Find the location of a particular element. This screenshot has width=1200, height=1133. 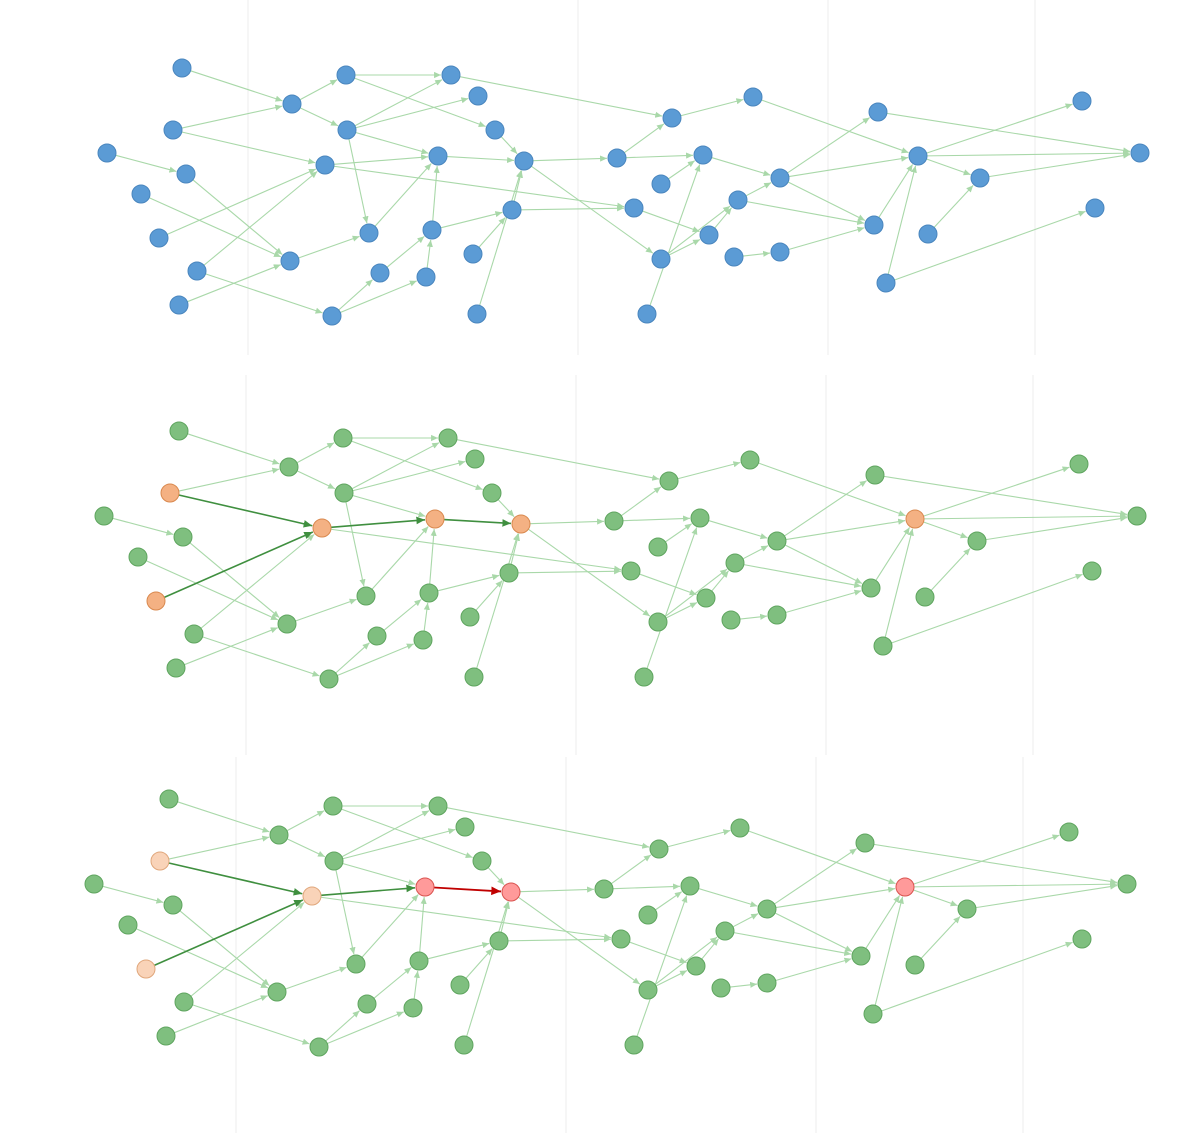

edge-M2-B3 is located at coordinates (477, 522).